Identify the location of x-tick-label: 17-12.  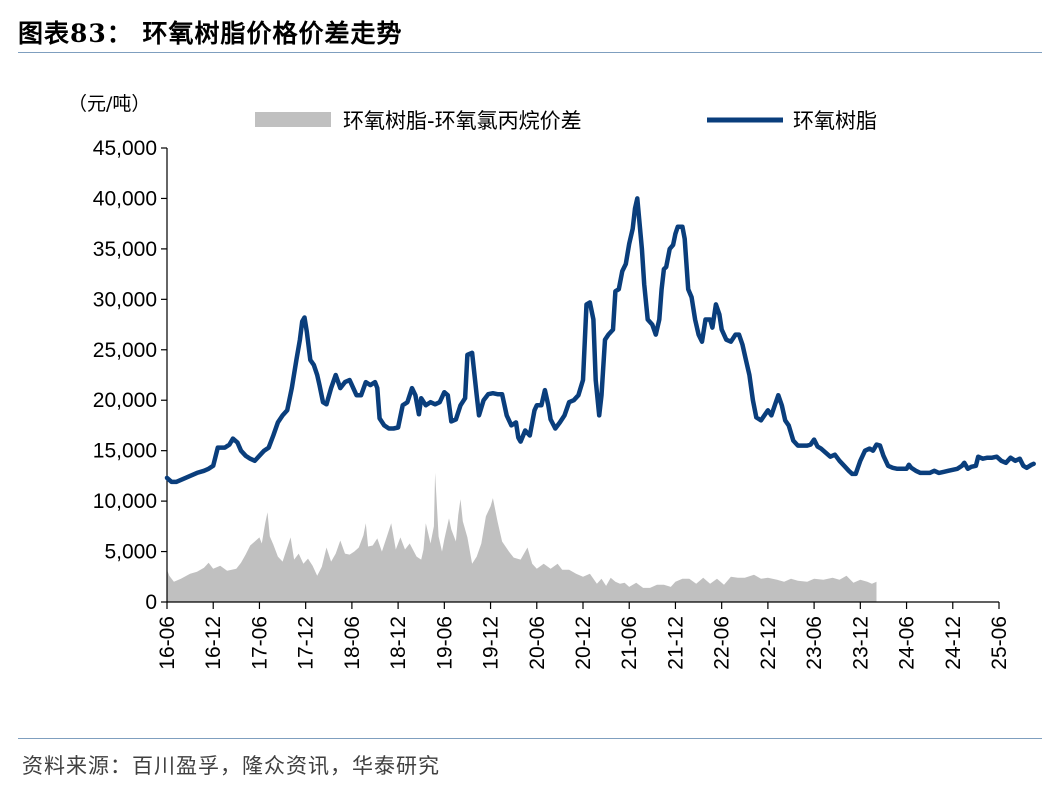
(306, 643).